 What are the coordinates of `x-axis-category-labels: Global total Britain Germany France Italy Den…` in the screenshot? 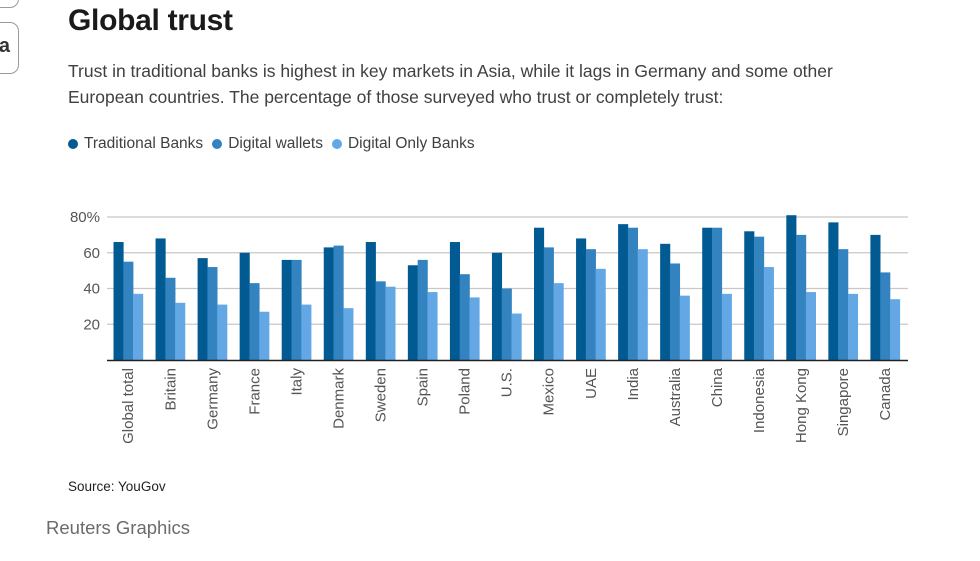 It's located at (507, 405).